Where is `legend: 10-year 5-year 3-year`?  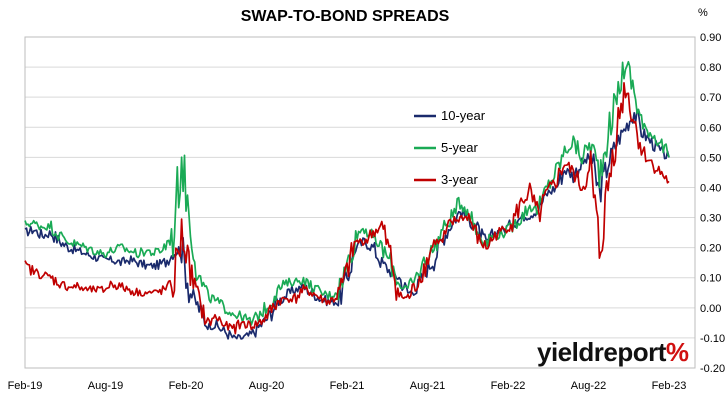
legend: 10-year 5-year 3-year is located at coordinates (450, 147).